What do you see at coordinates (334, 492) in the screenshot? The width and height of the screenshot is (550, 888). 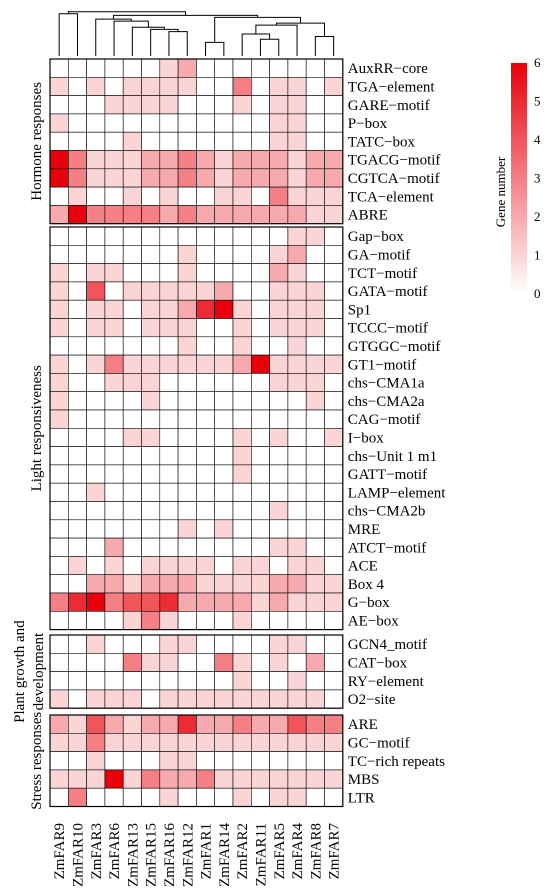 I see `heatmap-cell-lamp-element-zmfar7` at bounding box center [334, 492].